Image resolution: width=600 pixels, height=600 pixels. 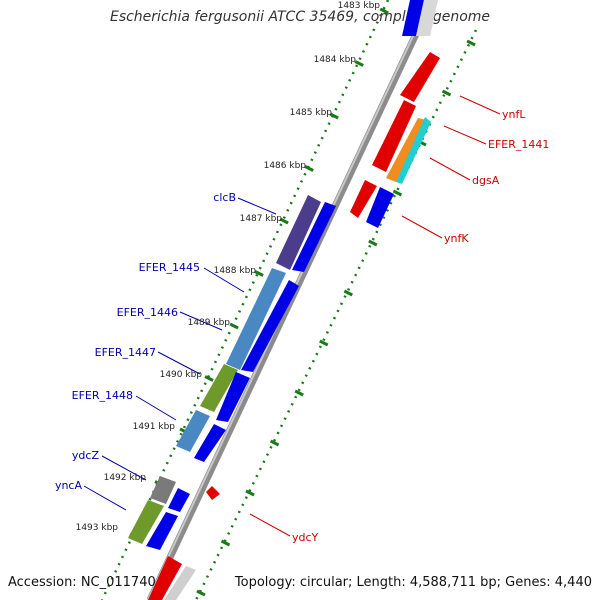 What do you see at coordinates (209, 323) in the screenshot?
I see `kbp-label: 1489 kbp` at bounding box center [209, 323].